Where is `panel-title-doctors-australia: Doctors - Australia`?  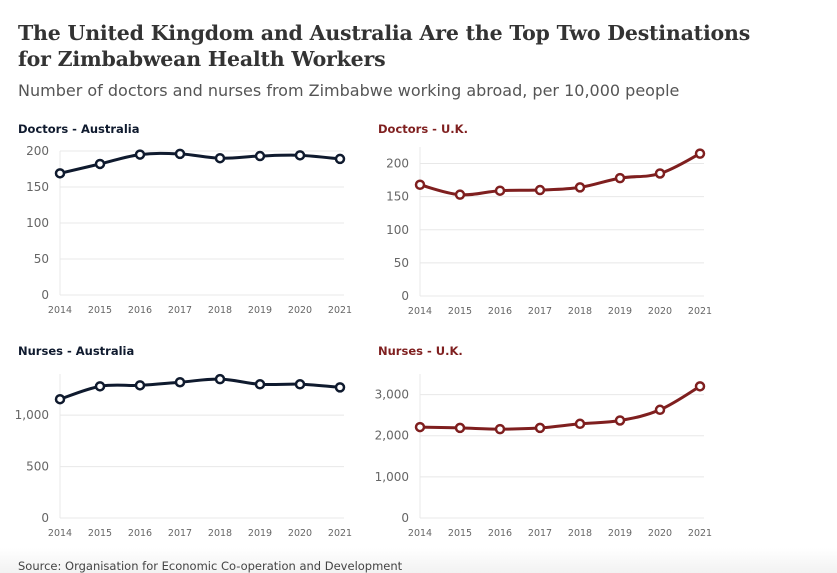 panel-title-doctors-australia: Doctors - Australia is located at coordinates (79, 129).